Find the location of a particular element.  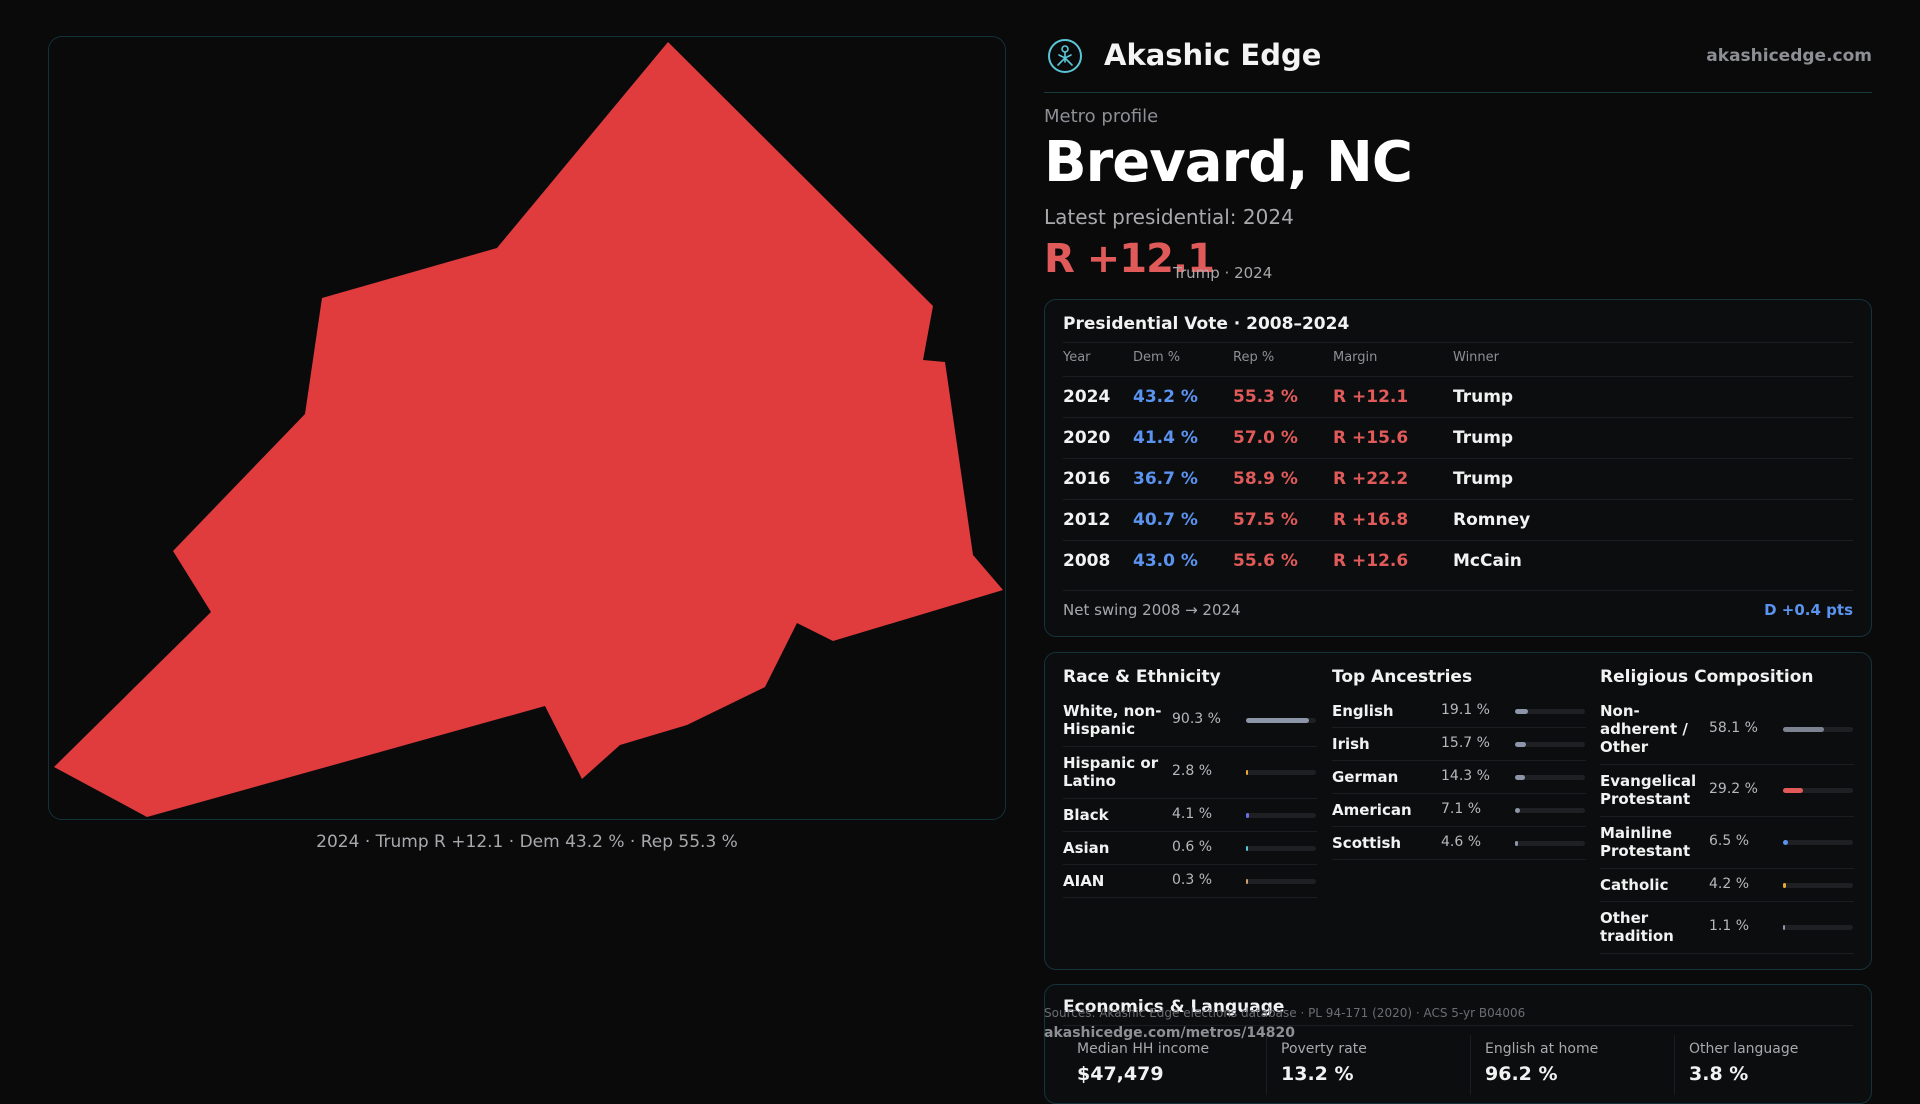

latest-presidential-label: Latest presidential: 2024 is located at coordinates (1169, 217).